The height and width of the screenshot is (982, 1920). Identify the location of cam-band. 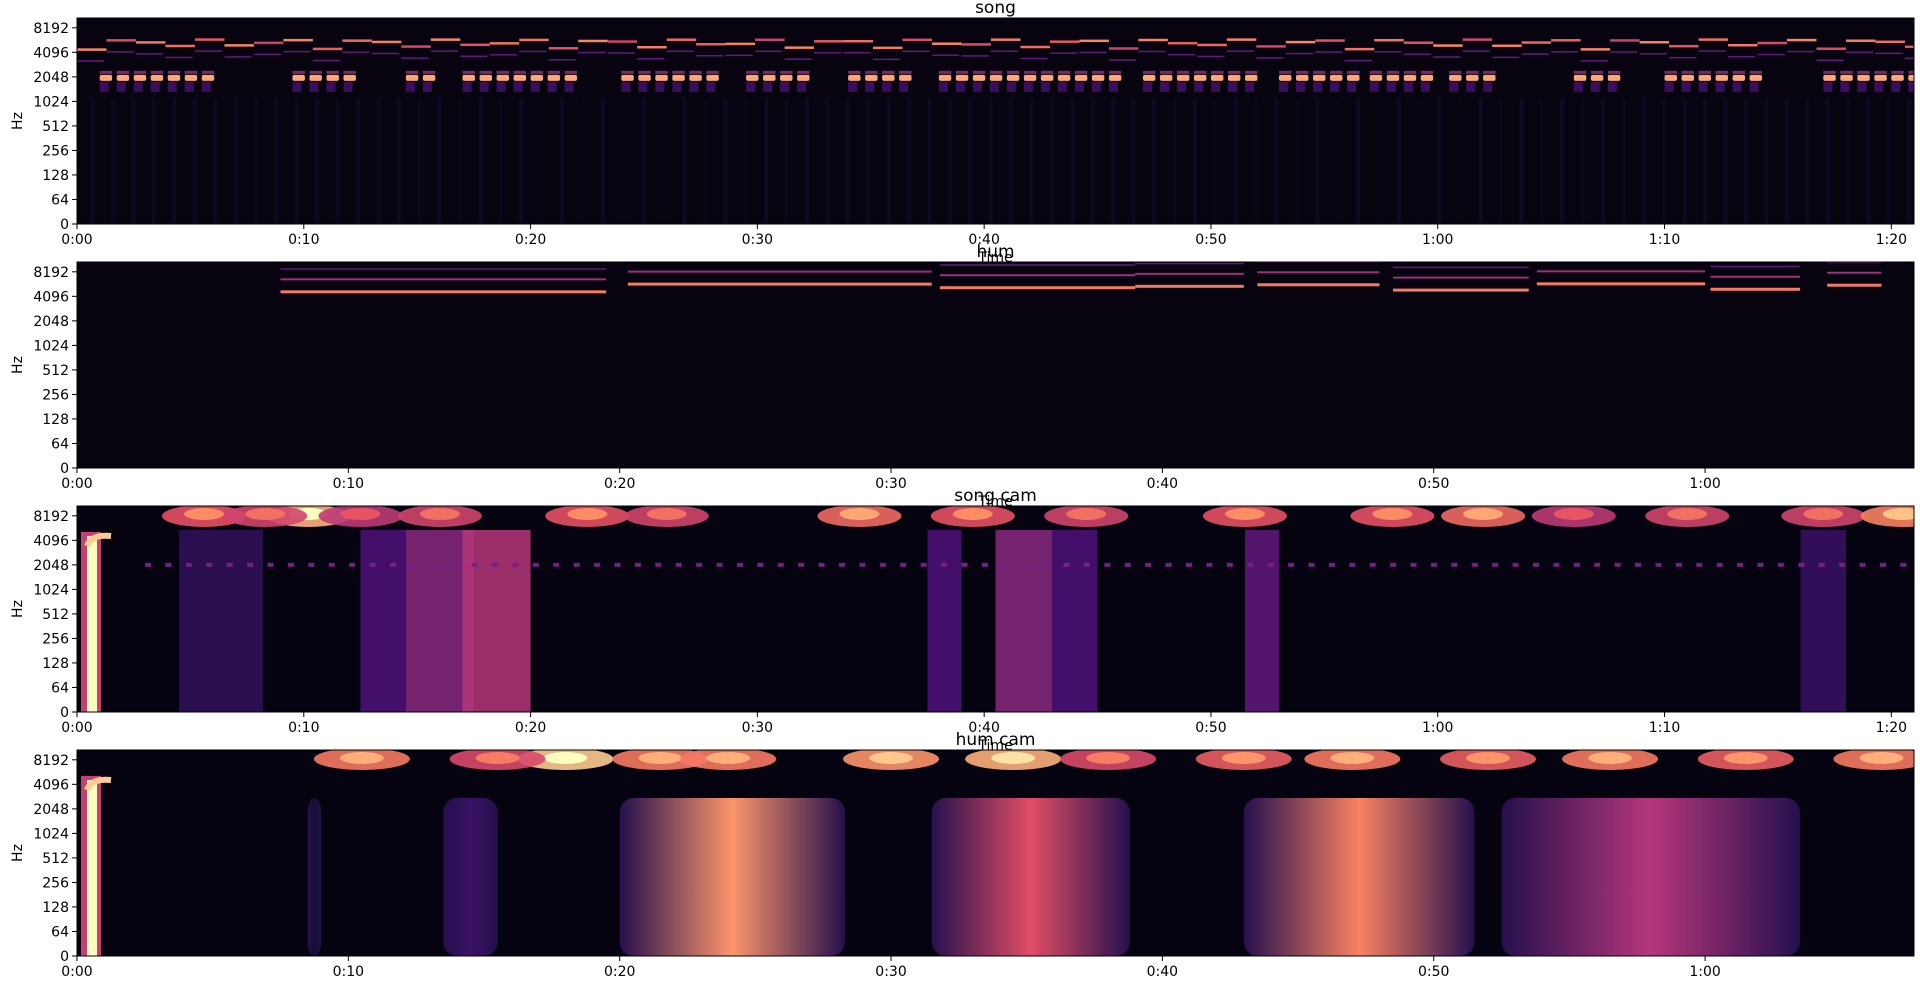
(1823, 621).